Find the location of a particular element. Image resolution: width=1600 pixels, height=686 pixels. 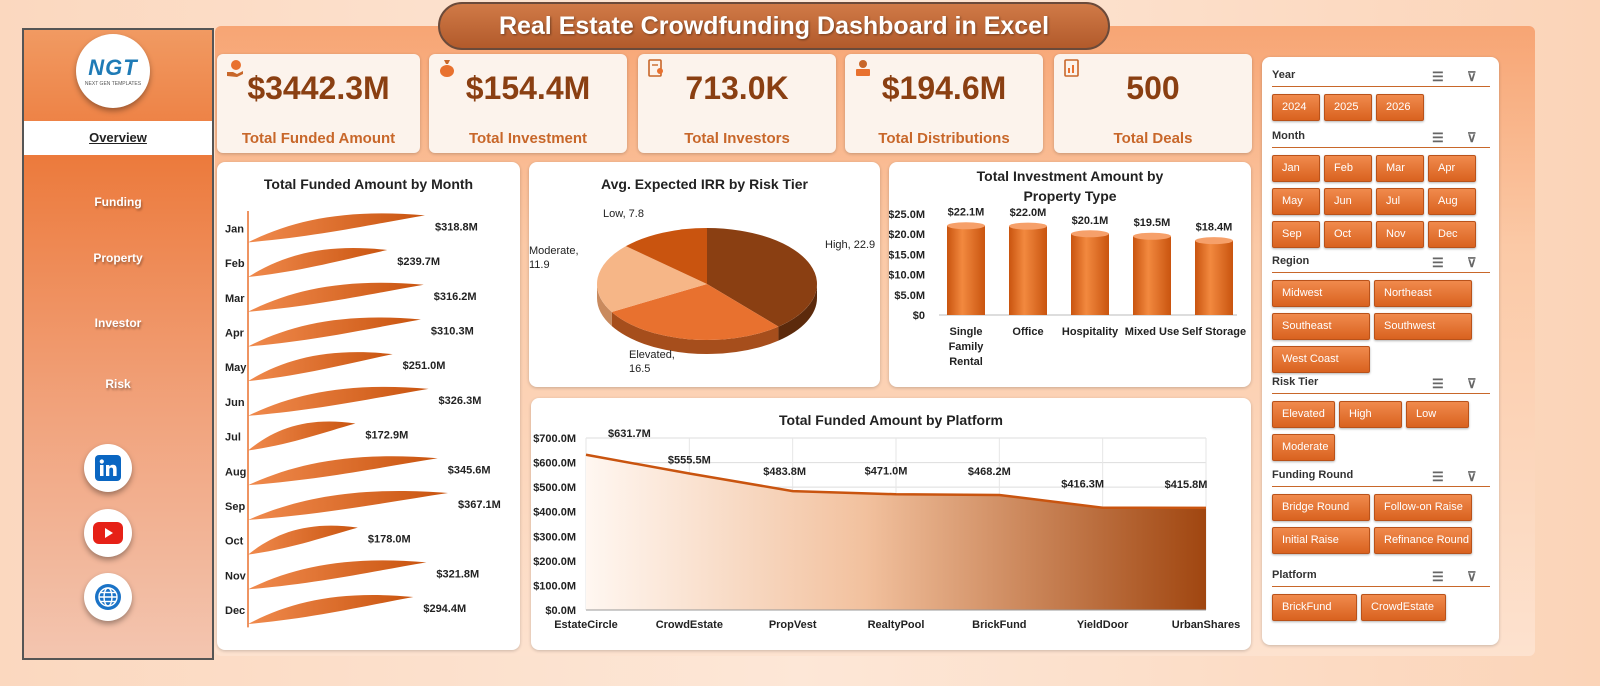

kpi-card-investors: 713.0K Total Investors is located at coordinates (737, 103).